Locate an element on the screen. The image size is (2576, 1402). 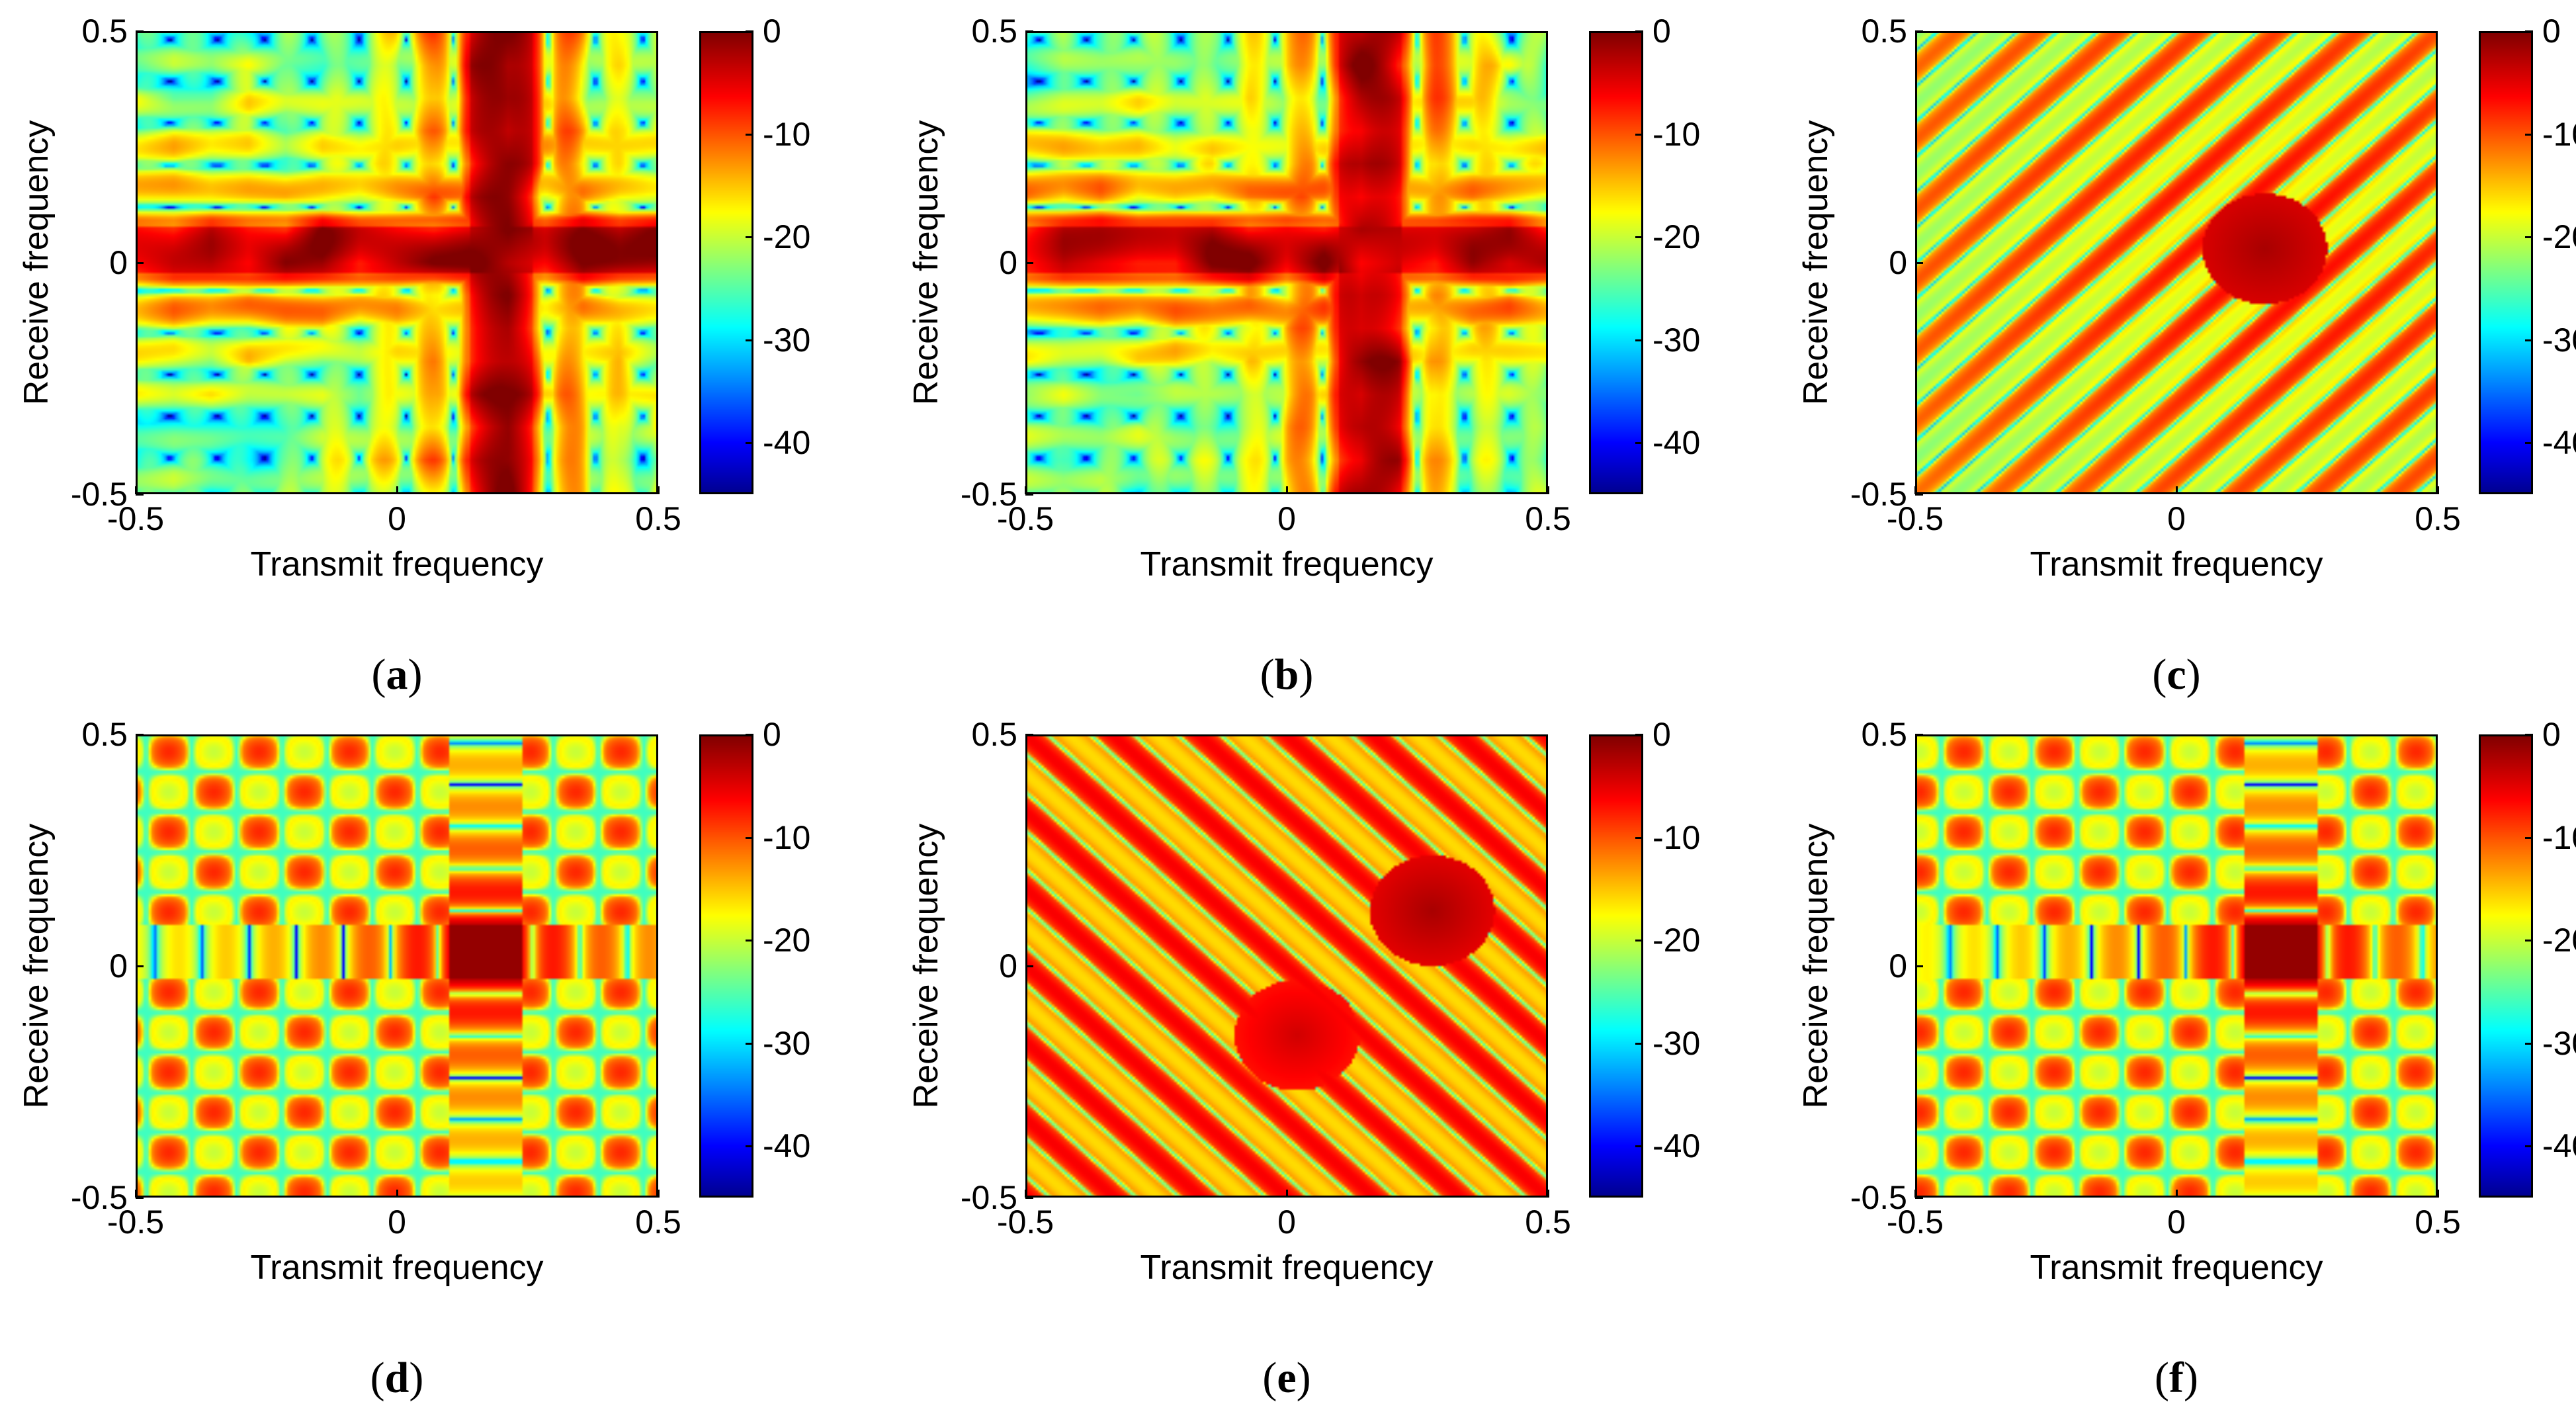
heatmap-a is located at coordinates (397, 262).